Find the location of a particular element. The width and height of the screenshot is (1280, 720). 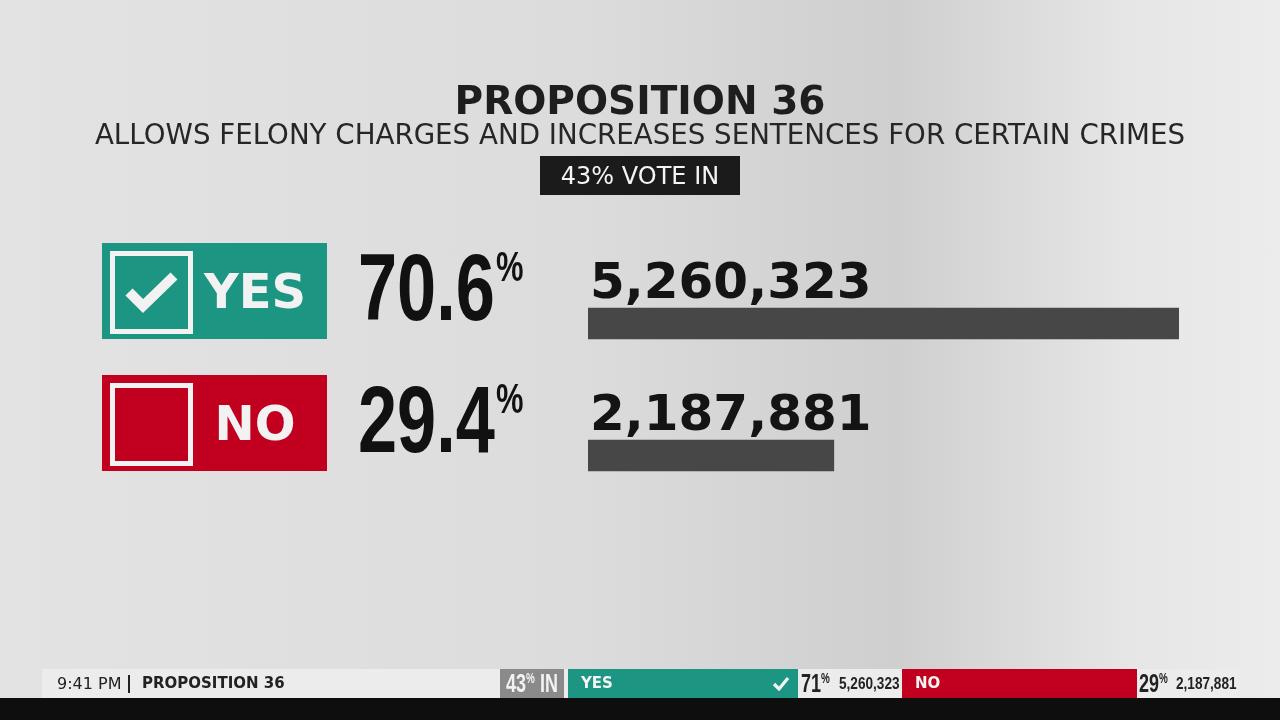

text: YES is located at coordinates (597, 683).